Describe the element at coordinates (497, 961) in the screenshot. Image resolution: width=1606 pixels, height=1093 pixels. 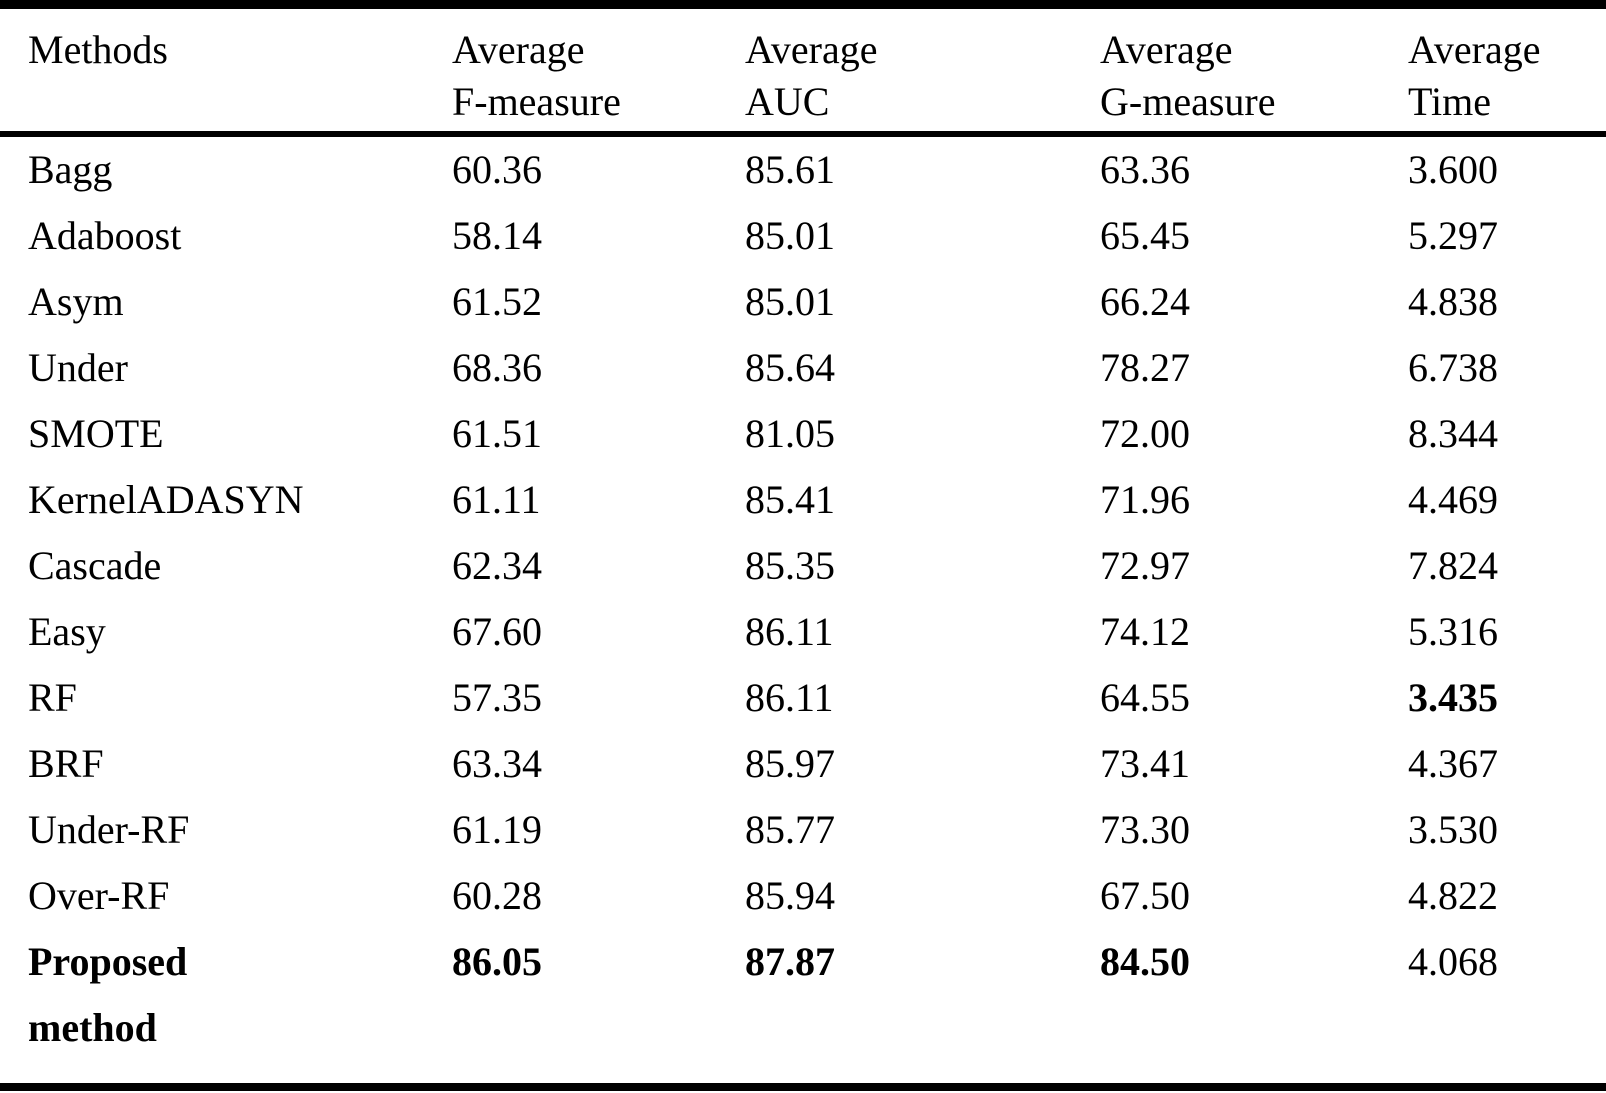
I see `f-measure-cell: 86.05` at that location.